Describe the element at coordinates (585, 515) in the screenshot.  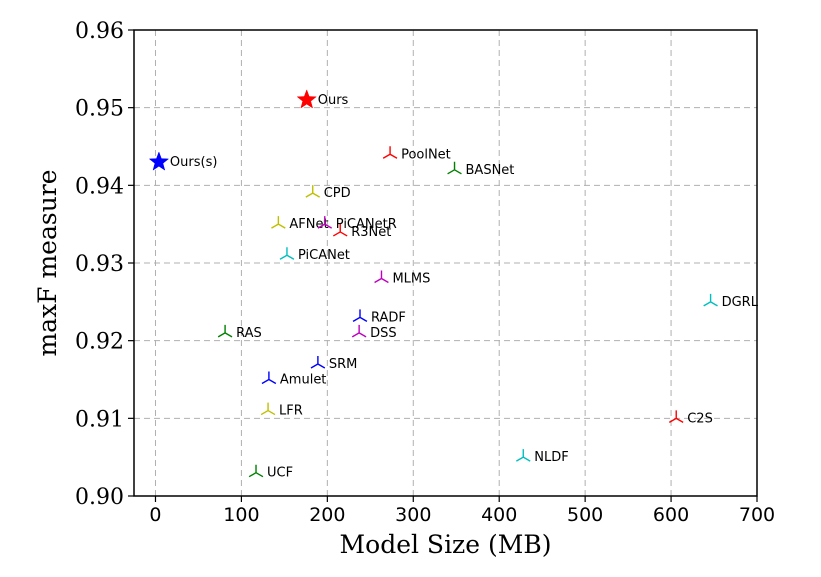
I see `x-tick-label: 500` at that location.